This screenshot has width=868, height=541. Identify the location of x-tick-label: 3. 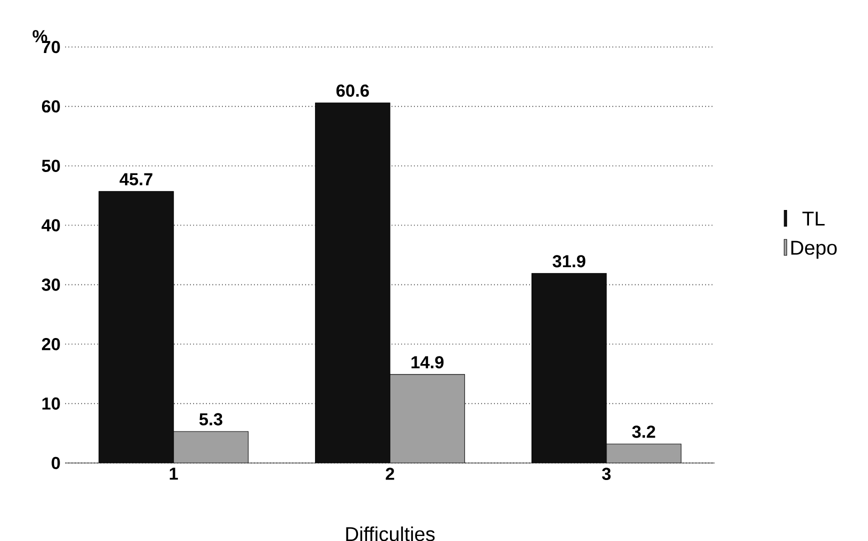
(606, 474).